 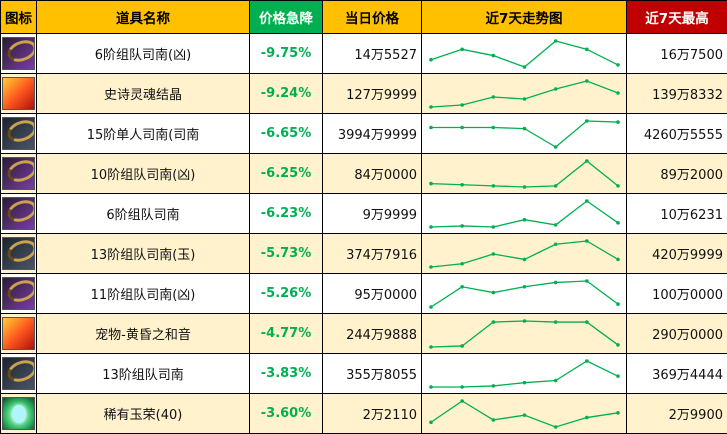 What do you see at coordinates (372, 333) in the screenshot?
I see `today-price: 244万9888` at bounding box center [372, 333].